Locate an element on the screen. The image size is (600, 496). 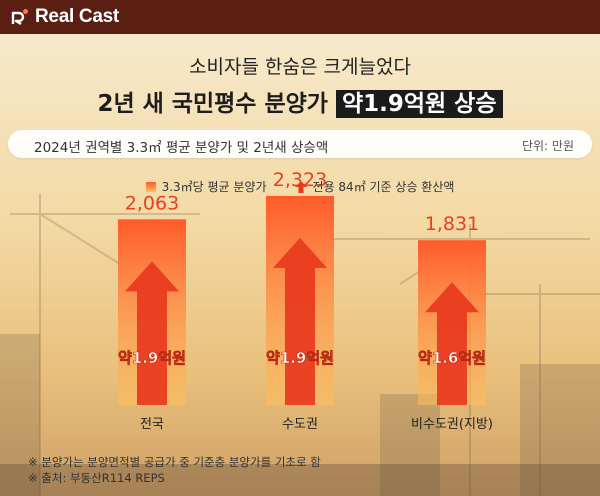
bar-value-label: 2,063 is located at coordinates (152, 203).